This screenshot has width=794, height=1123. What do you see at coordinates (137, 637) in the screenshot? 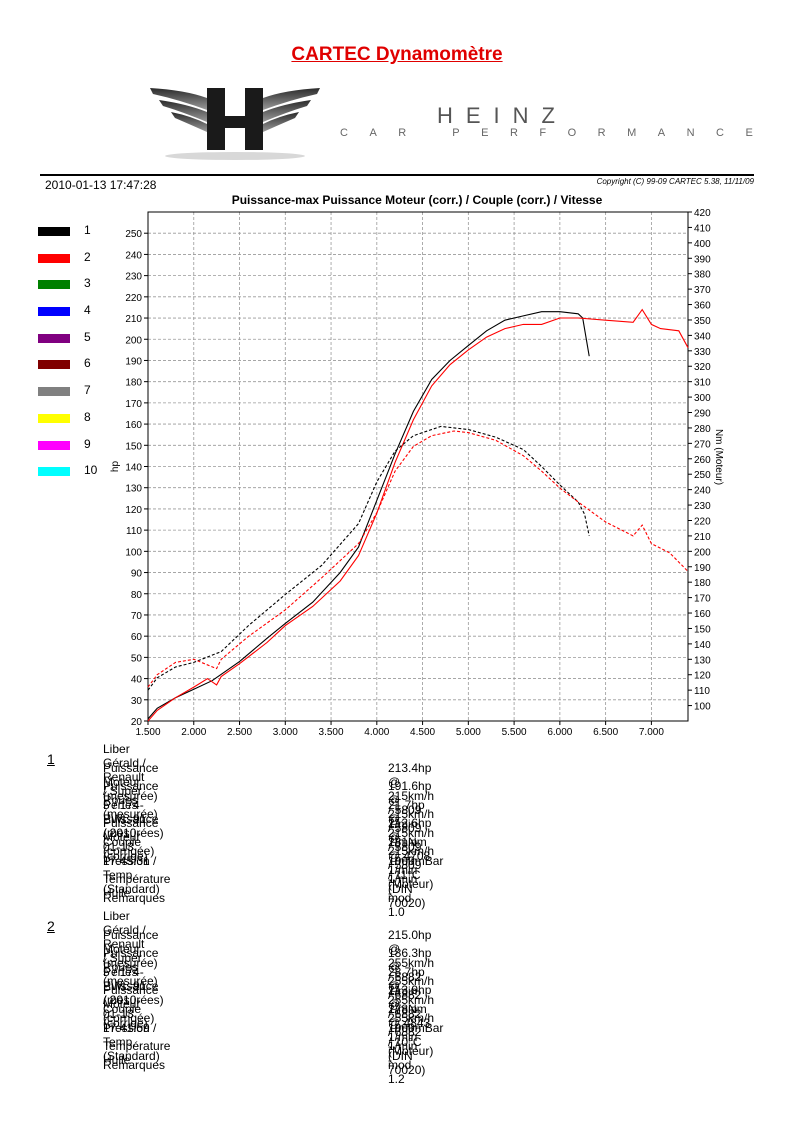
I see `y-tick-label: 60` at bounding box center [137, 637].